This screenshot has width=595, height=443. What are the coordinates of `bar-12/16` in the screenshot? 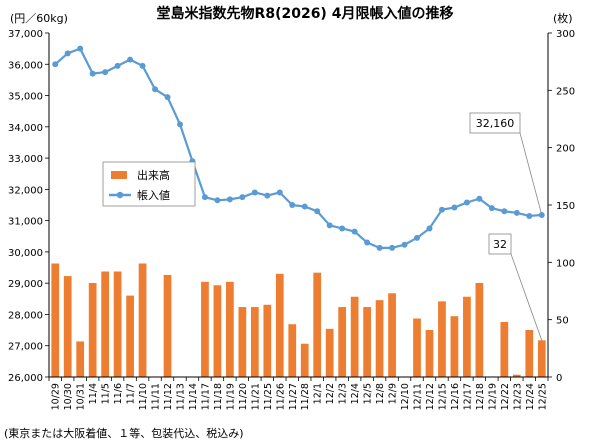 It's located at (454, 346).